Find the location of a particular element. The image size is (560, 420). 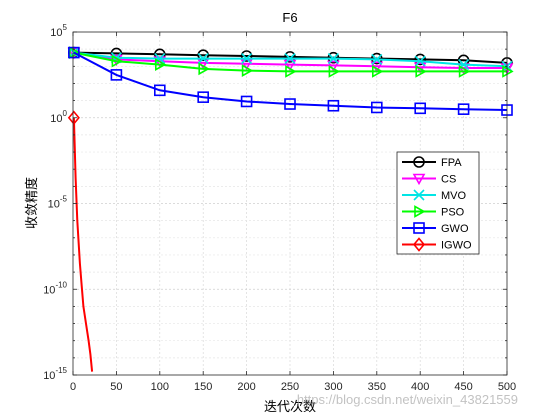

series-line-fpa is located at coordinates (290, 57).